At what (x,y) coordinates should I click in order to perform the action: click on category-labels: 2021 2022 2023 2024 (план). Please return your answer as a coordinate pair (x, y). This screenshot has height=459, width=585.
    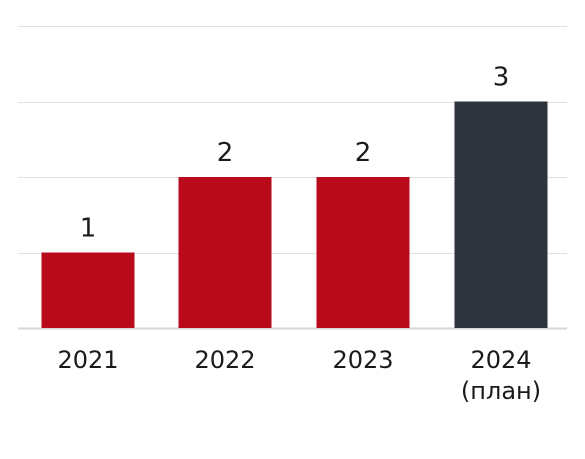
    Looking at the image, I should click on (299, 375).